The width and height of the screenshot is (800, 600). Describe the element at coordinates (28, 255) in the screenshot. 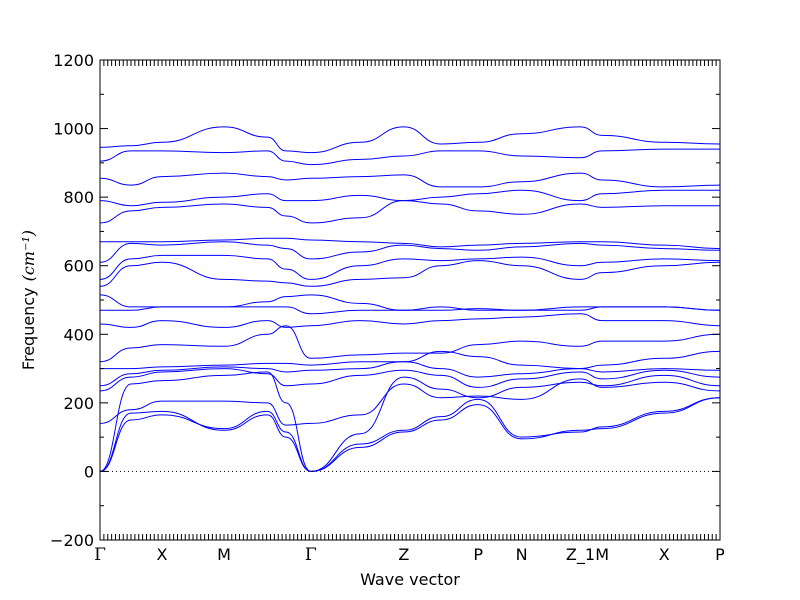

I see `y-axis-label-unit: (cm⁻¹)` at that location.